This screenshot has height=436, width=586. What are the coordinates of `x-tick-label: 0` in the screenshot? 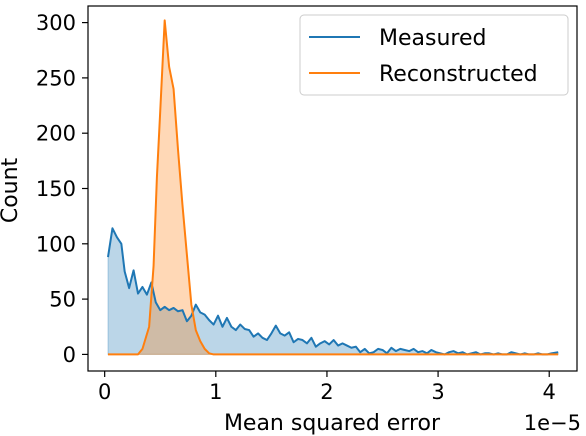 It's located at (104, 392).